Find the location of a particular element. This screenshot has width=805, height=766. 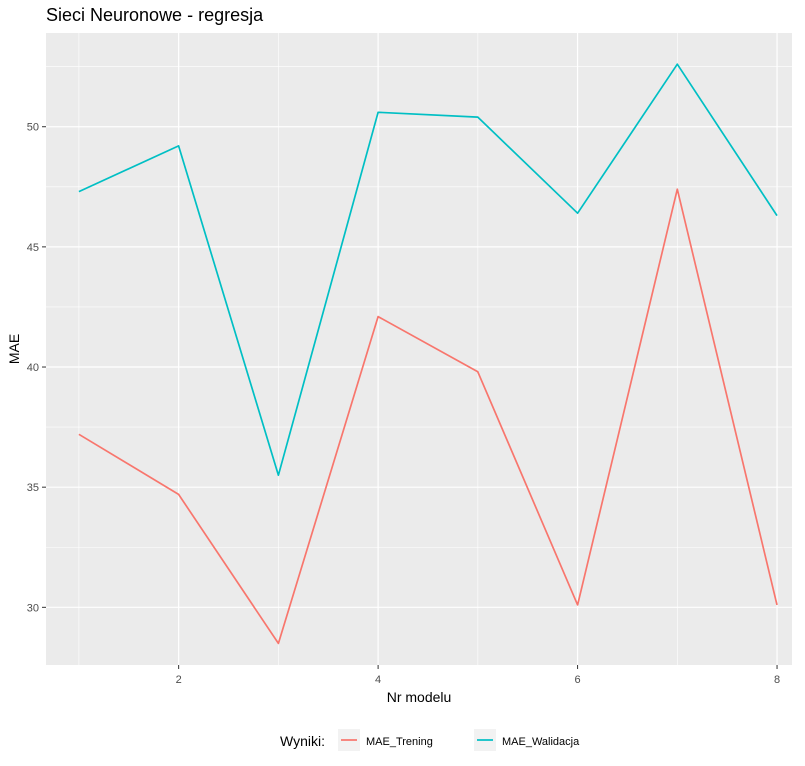

x-tick-label: 4 is located at coordinates (378, 680).